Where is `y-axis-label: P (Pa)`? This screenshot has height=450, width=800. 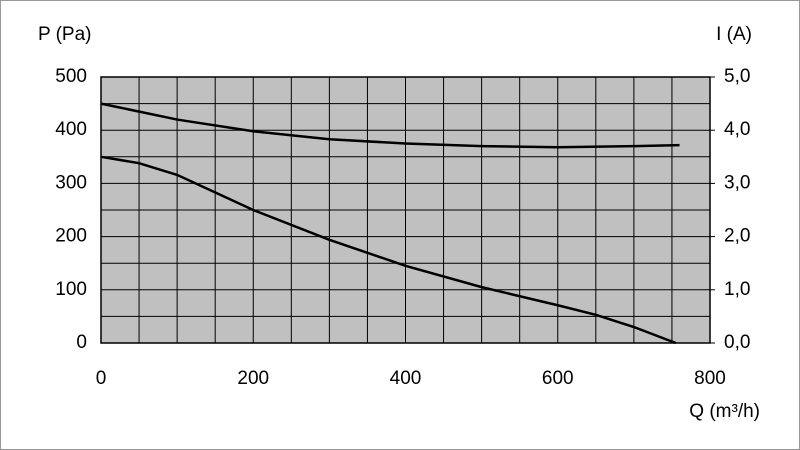
y-axis-label: P (Pa) is located at coordinates (65, 34).